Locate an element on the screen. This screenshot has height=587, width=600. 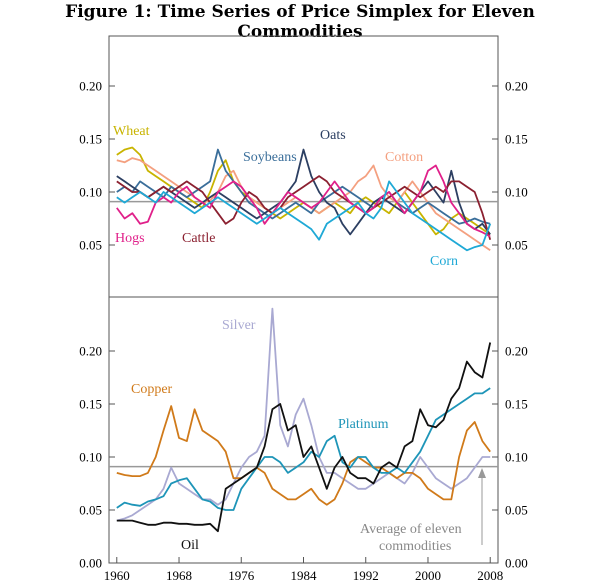
label-wheat: Wheat is located at coordinates (131, 131).